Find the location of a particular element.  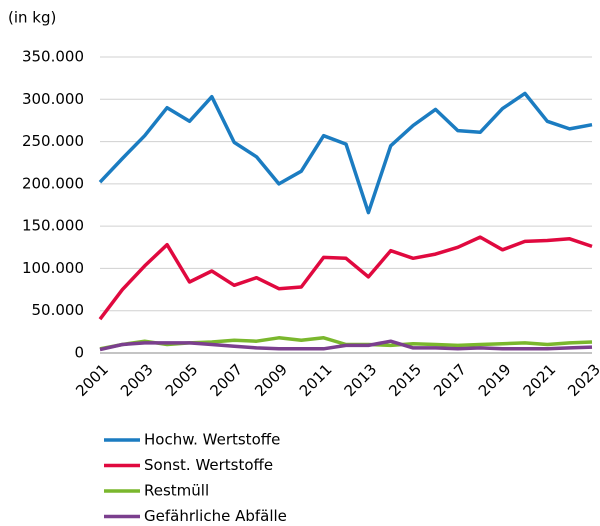

y-tick-label: 300.000 is located at coordinates (53, 99).